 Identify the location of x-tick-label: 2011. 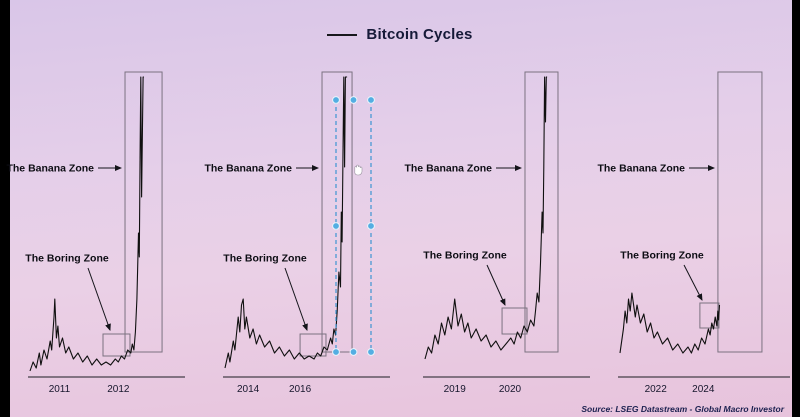
(60, 389).